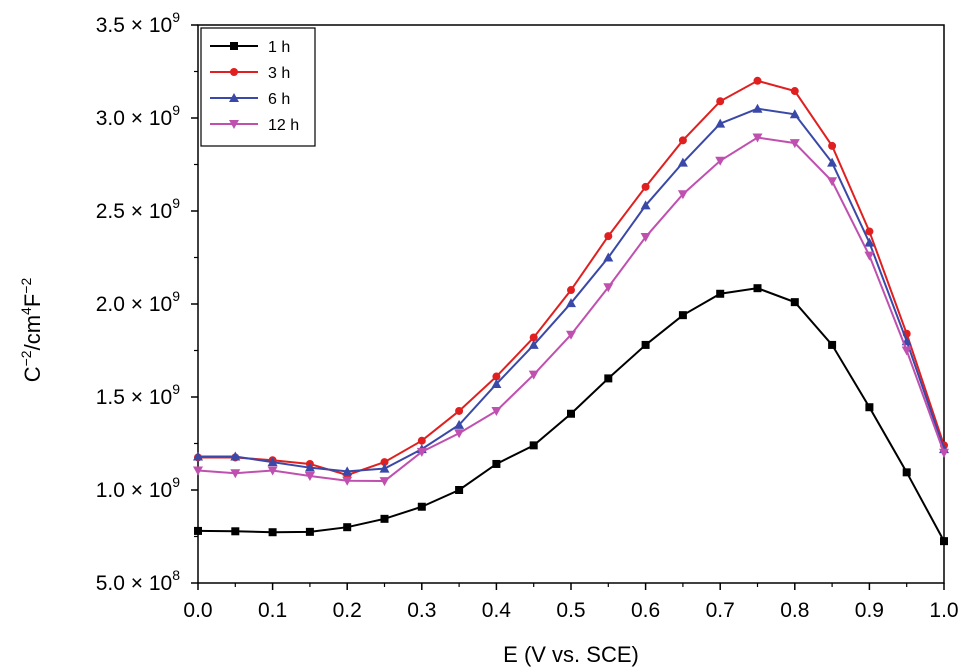  Describe the element at coordinates (279, 73) in the screenshot. I see `legend-label: 3 h` at that location.